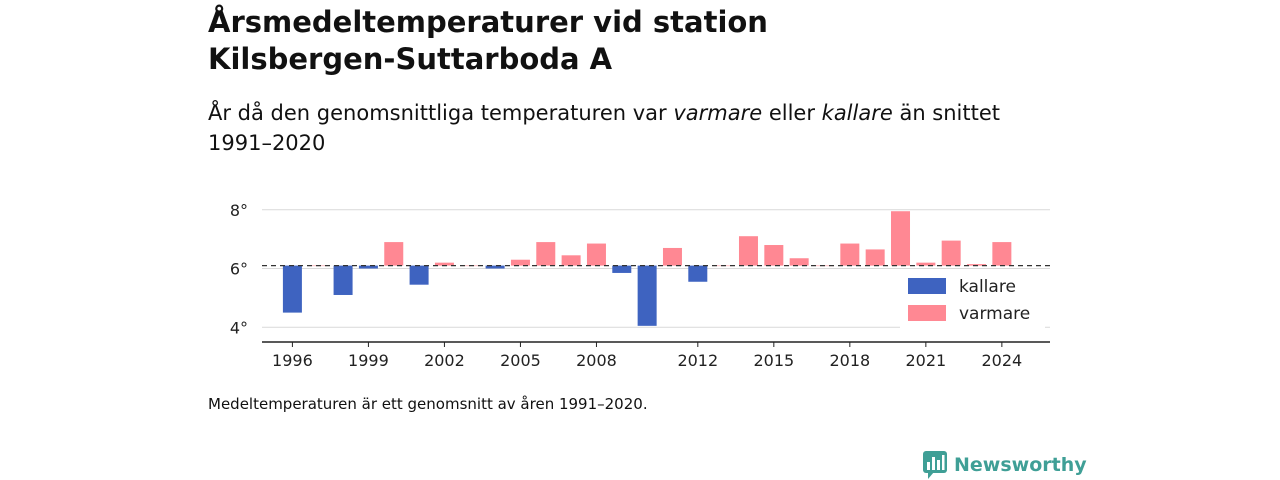 This screenshot has height=480, width=1280. I want to click on brand-name: Newsworthy, so click(1020, 465).